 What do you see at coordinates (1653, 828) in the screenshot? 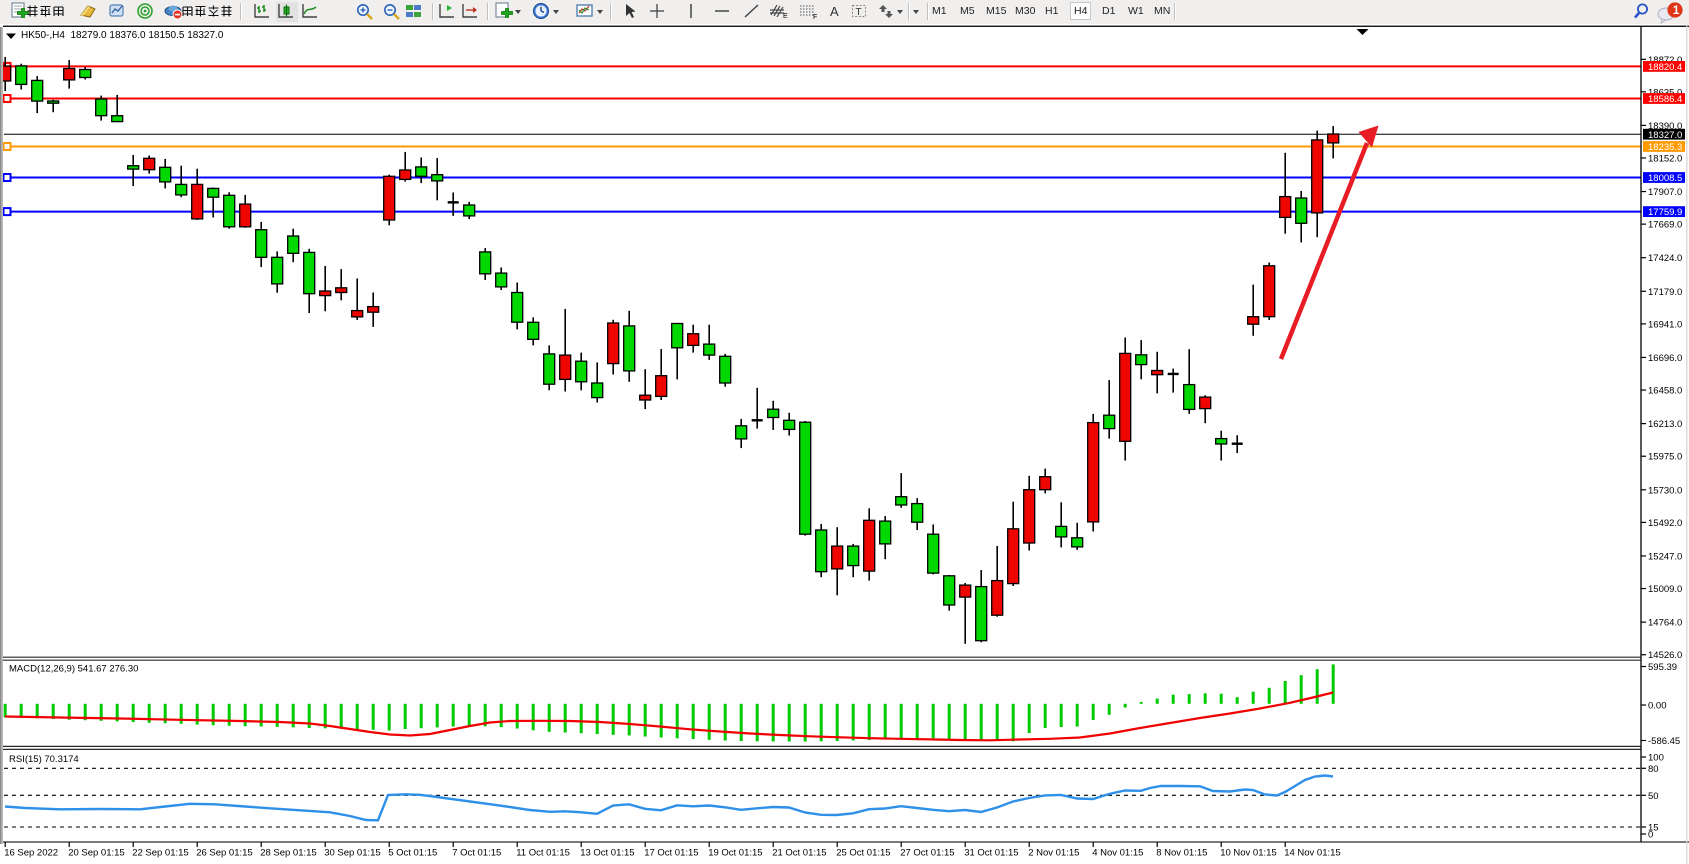
I see `svg-text: 15` at bounding box center [1653, 828].